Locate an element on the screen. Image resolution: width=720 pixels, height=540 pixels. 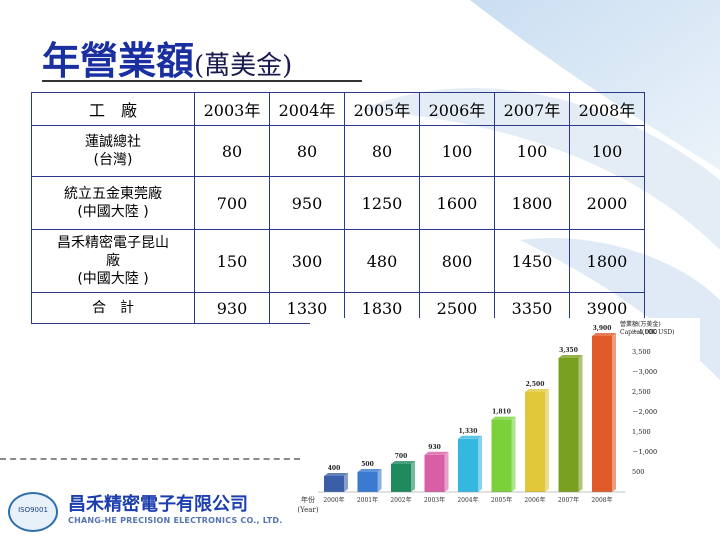
bar-value-label: 700 is located at coordinates (401, 456).